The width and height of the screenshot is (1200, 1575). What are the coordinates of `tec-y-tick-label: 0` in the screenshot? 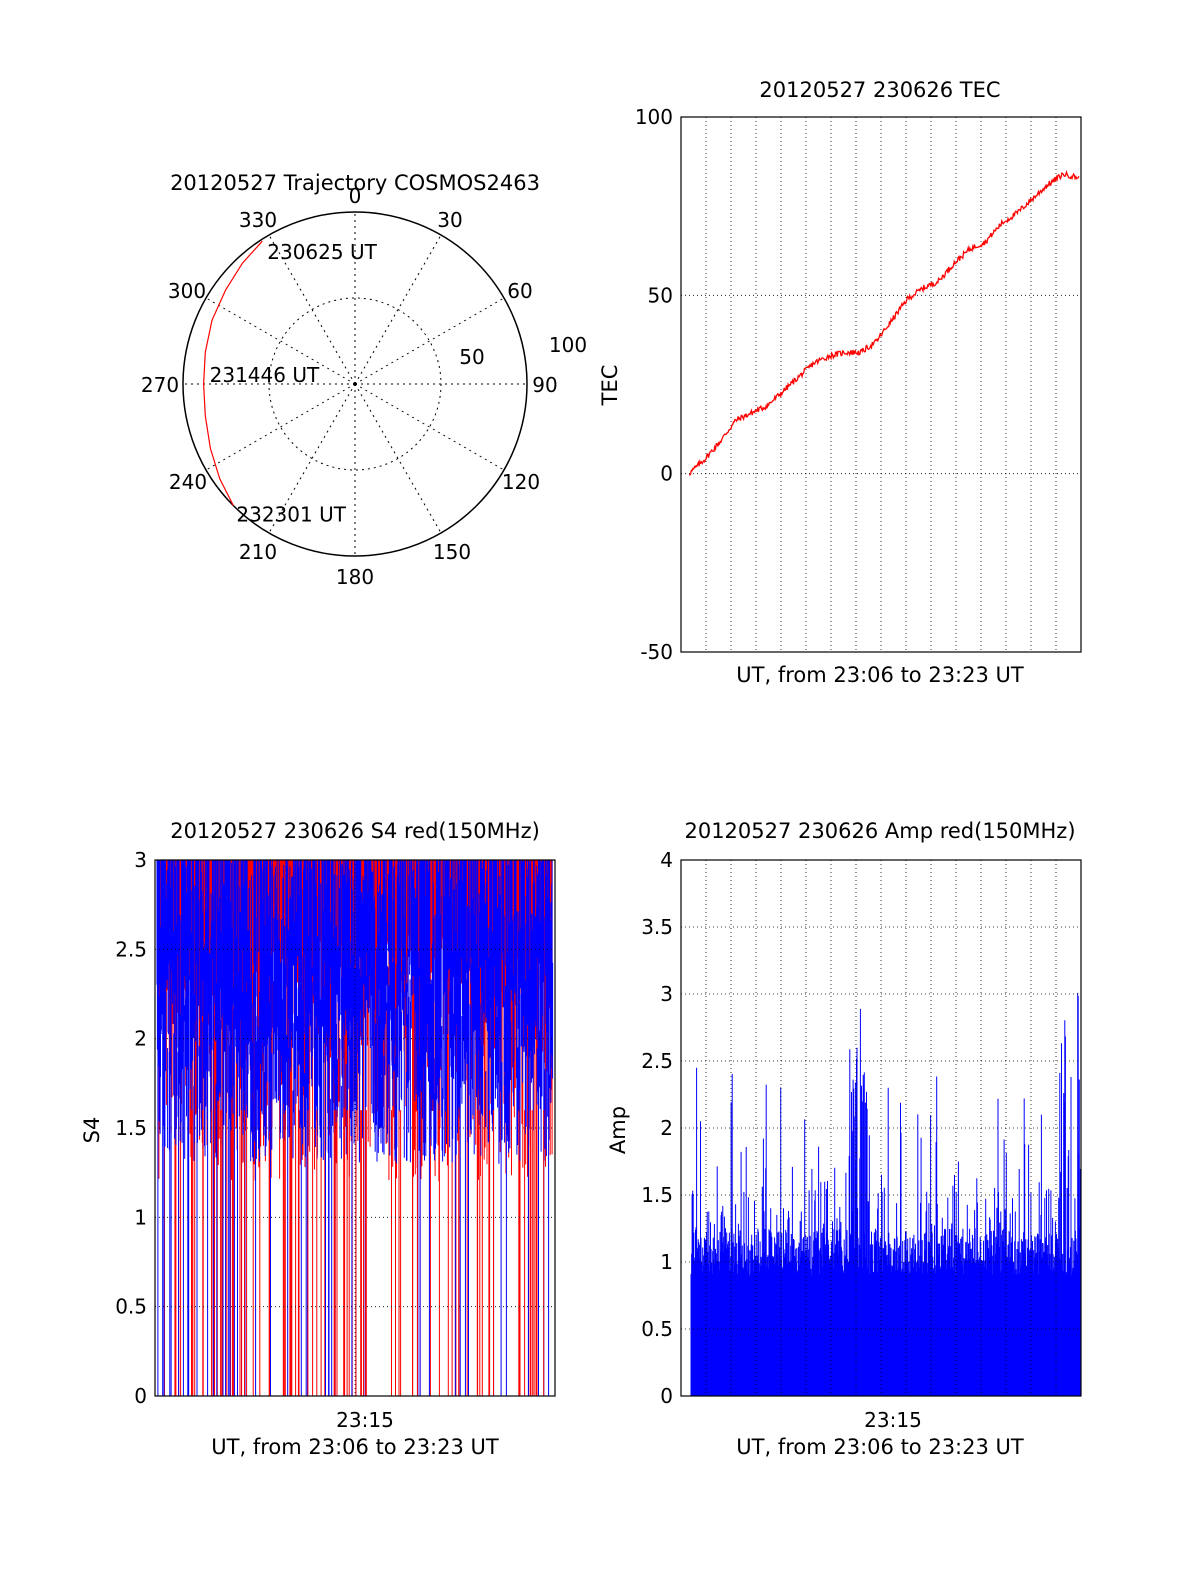 It's located at (666, 474).